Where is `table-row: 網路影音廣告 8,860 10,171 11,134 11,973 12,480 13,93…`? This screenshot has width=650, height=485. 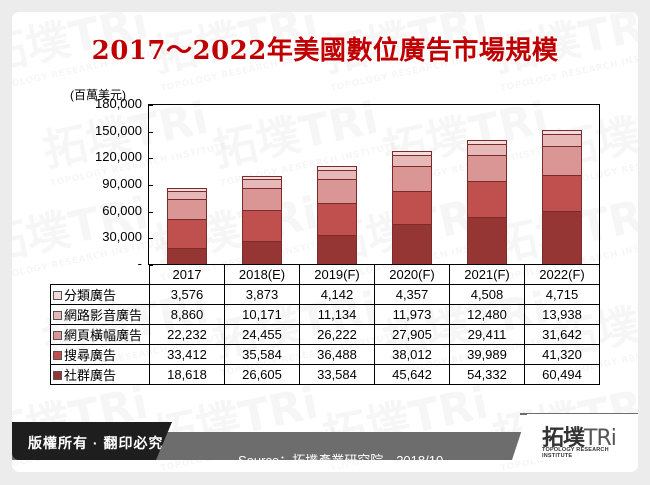 table-row: 網路影音廣告 8,860 10,171 11,134 11,973 12,480 13,93… is located at coordinates (325, 314).